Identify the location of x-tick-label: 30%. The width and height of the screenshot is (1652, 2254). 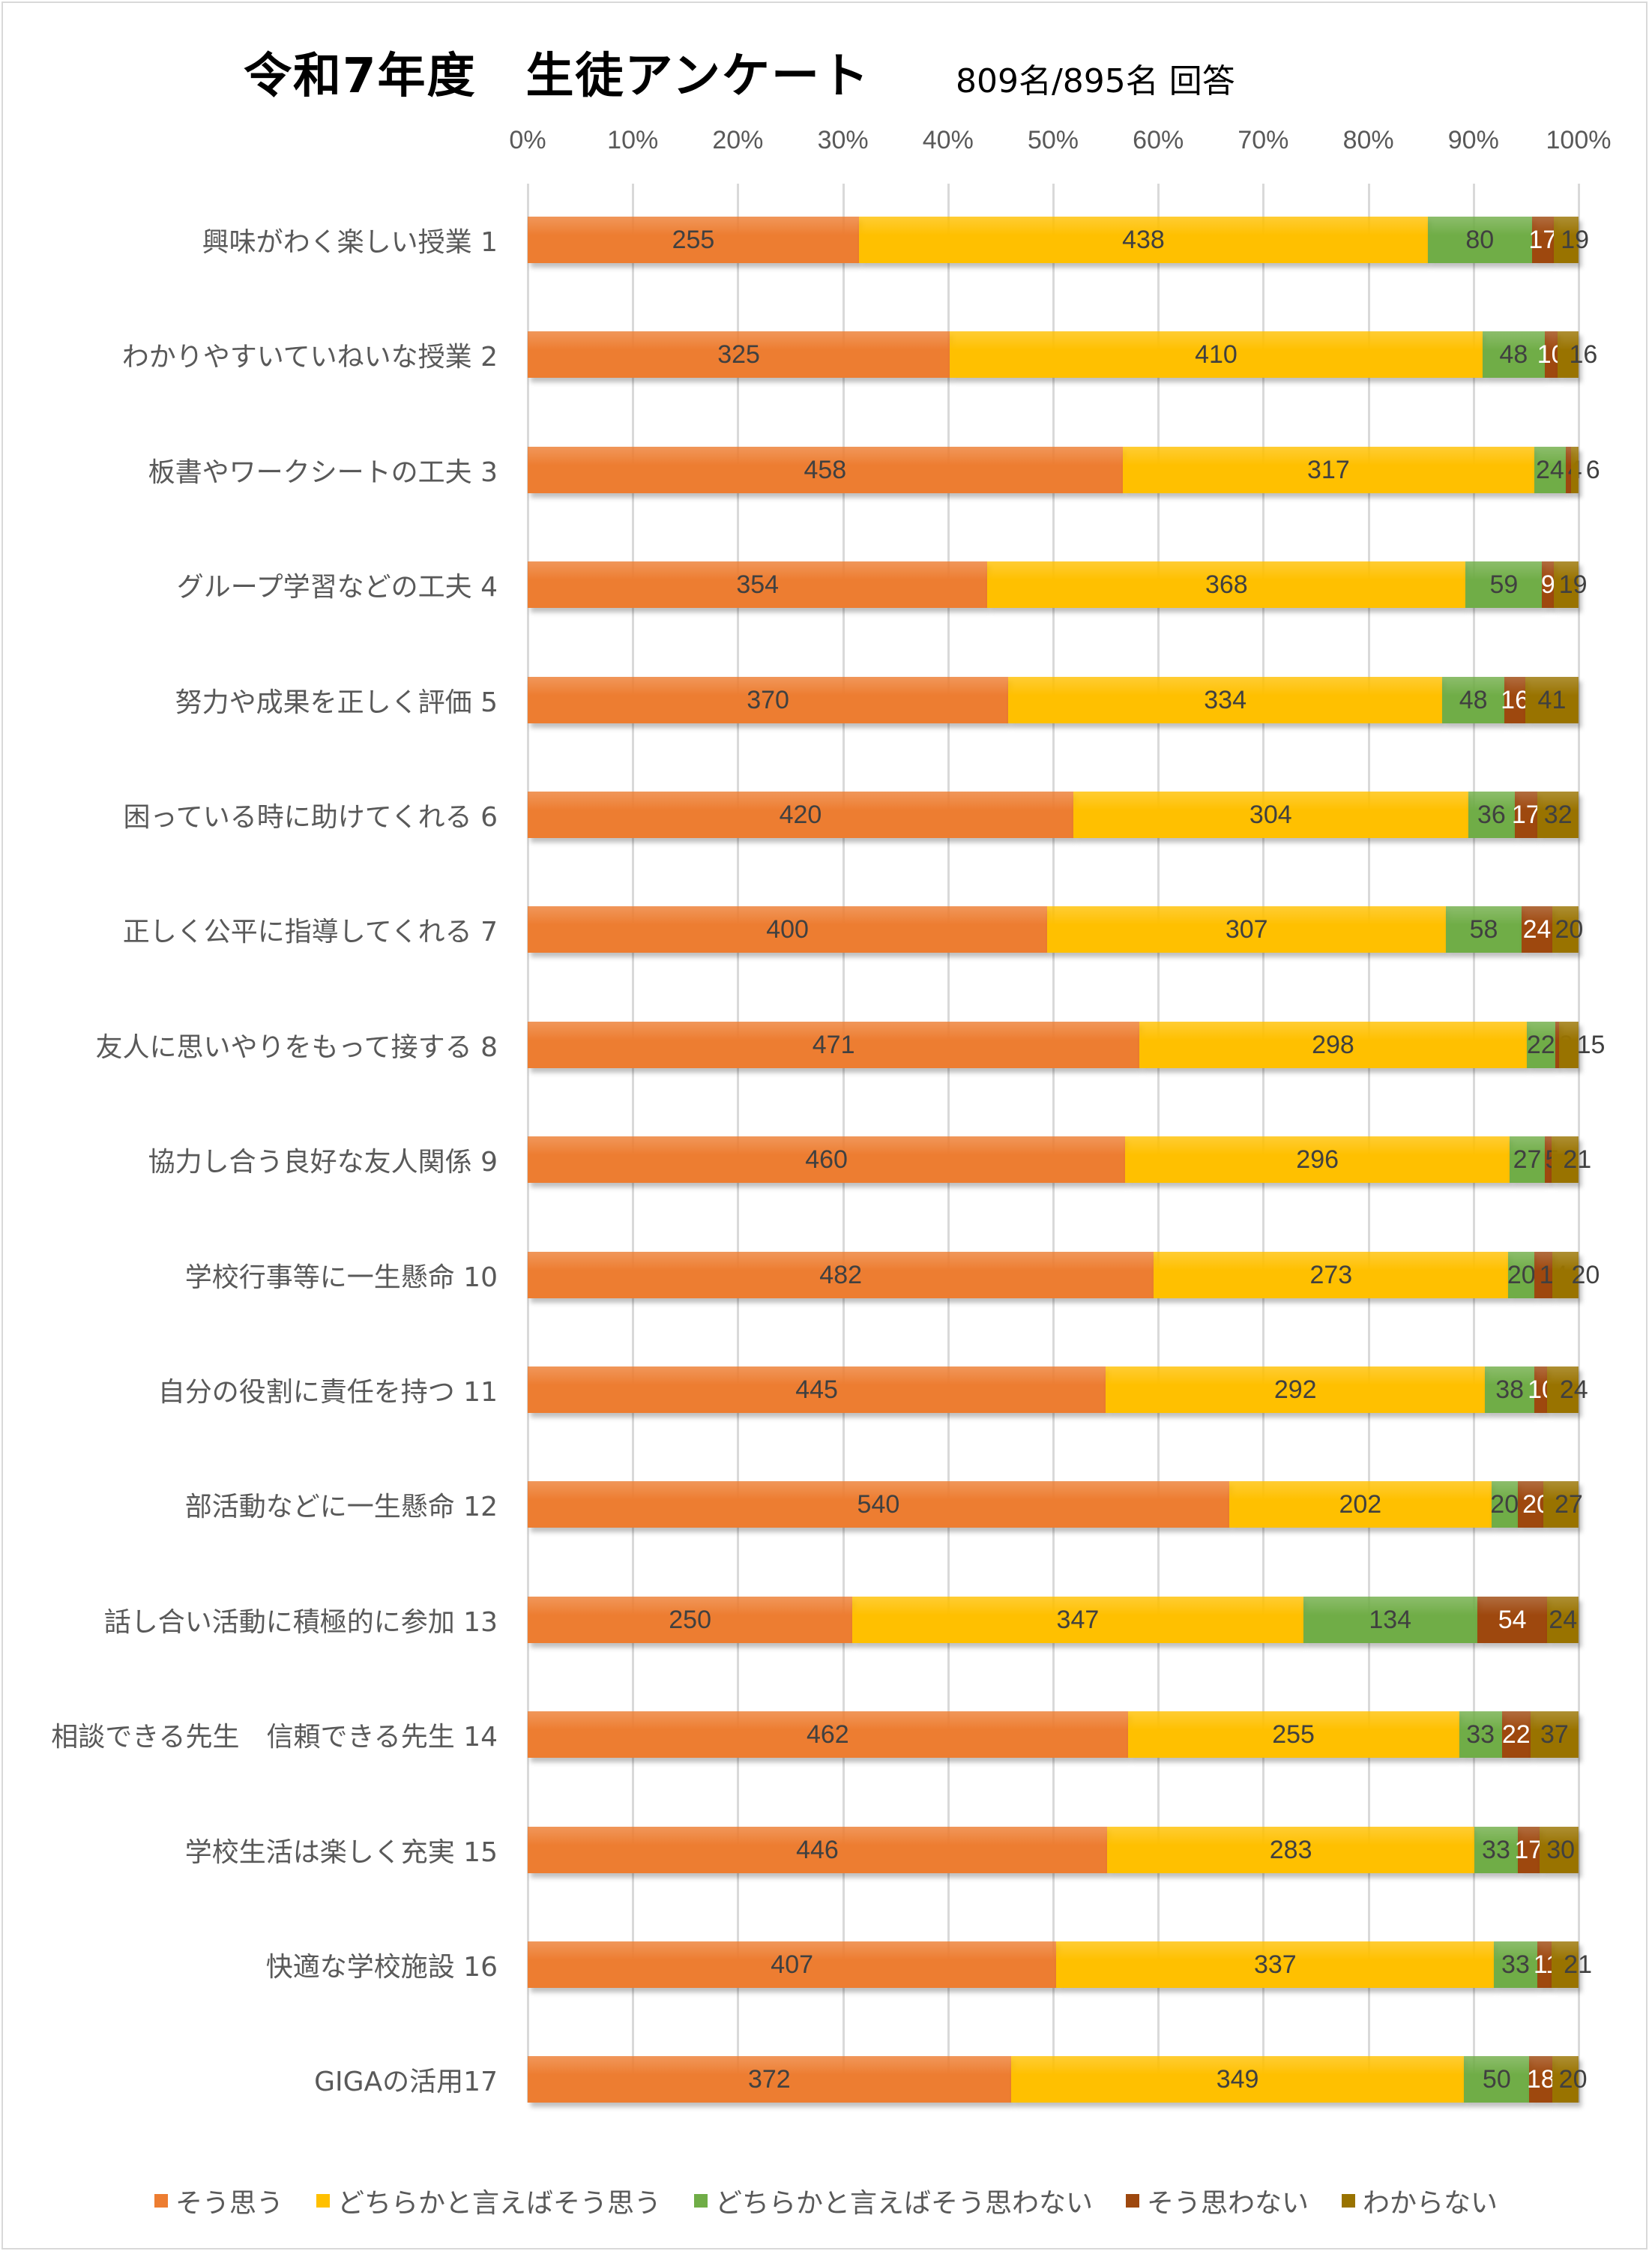
(843, 140).